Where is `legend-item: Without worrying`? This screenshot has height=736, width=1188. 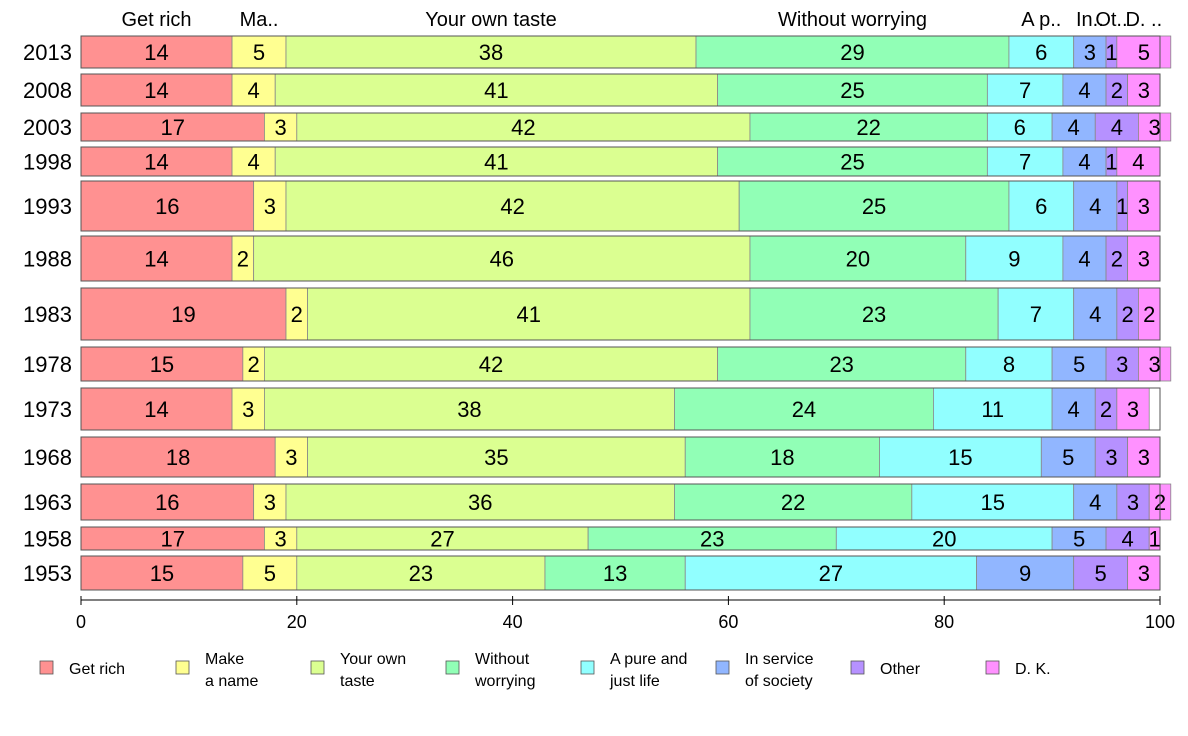 legend-item: Without worrying is located at coordinates (490, 670).